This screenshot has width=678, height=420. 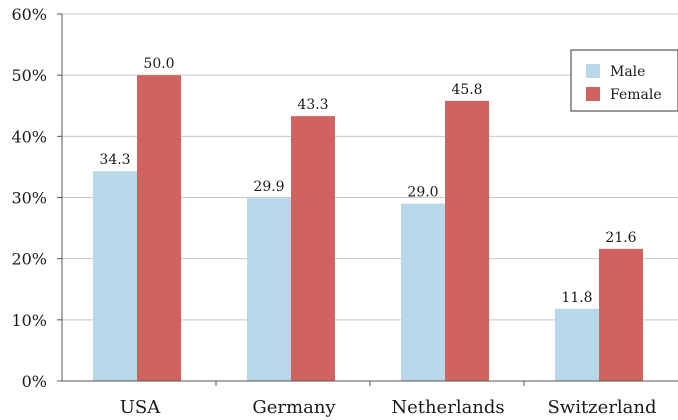 I want to click on y-tick-label: 50%, so click(x=29, y=75).